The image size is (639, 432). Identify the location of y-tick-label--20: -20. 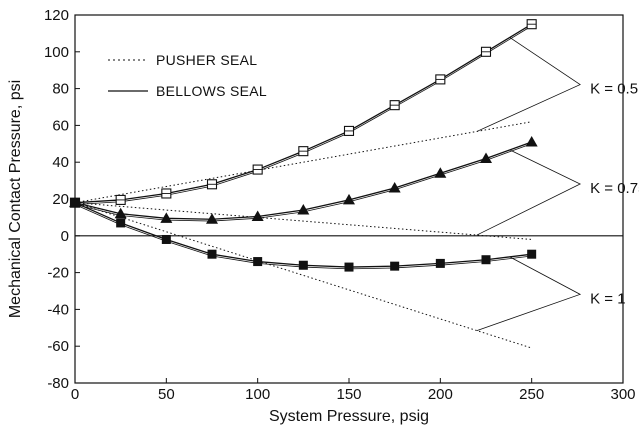
(58, 273).